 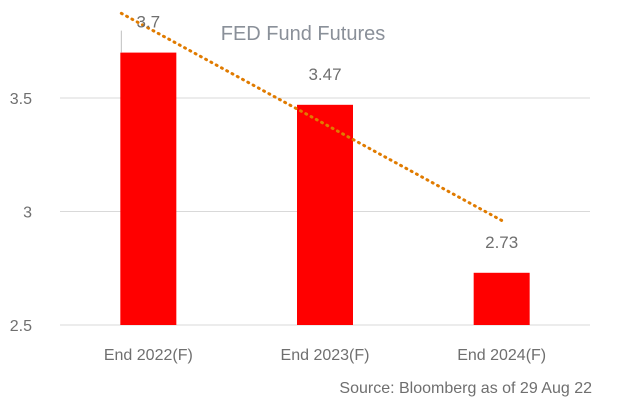 I want to click on y-tick-label: 2.5, so click(x=21, y=326).